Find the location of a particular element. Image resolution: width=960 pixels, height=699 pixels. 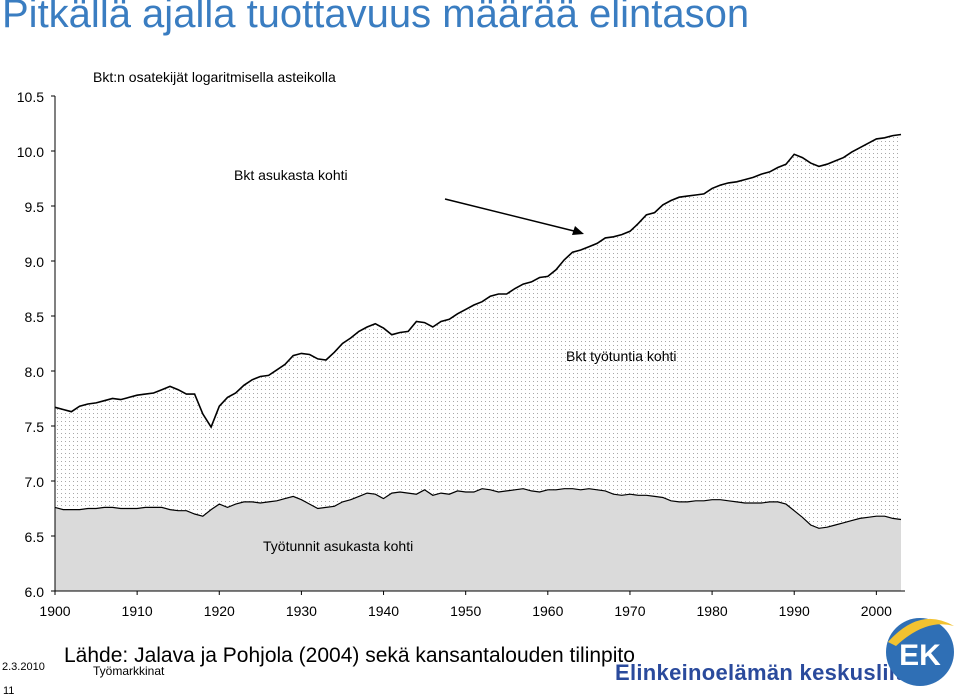

y-tick-label: 6.0 is located at coordinates (35, 592).